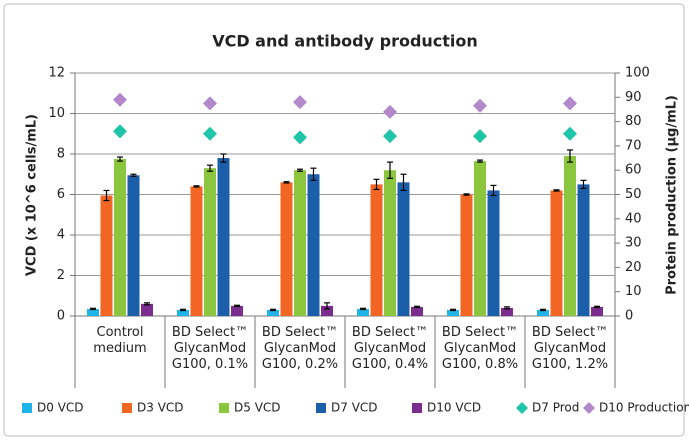  Describe the element at coordinates (633, 267) in the screenshot. I see `y2-tick-label: 20` at that location.